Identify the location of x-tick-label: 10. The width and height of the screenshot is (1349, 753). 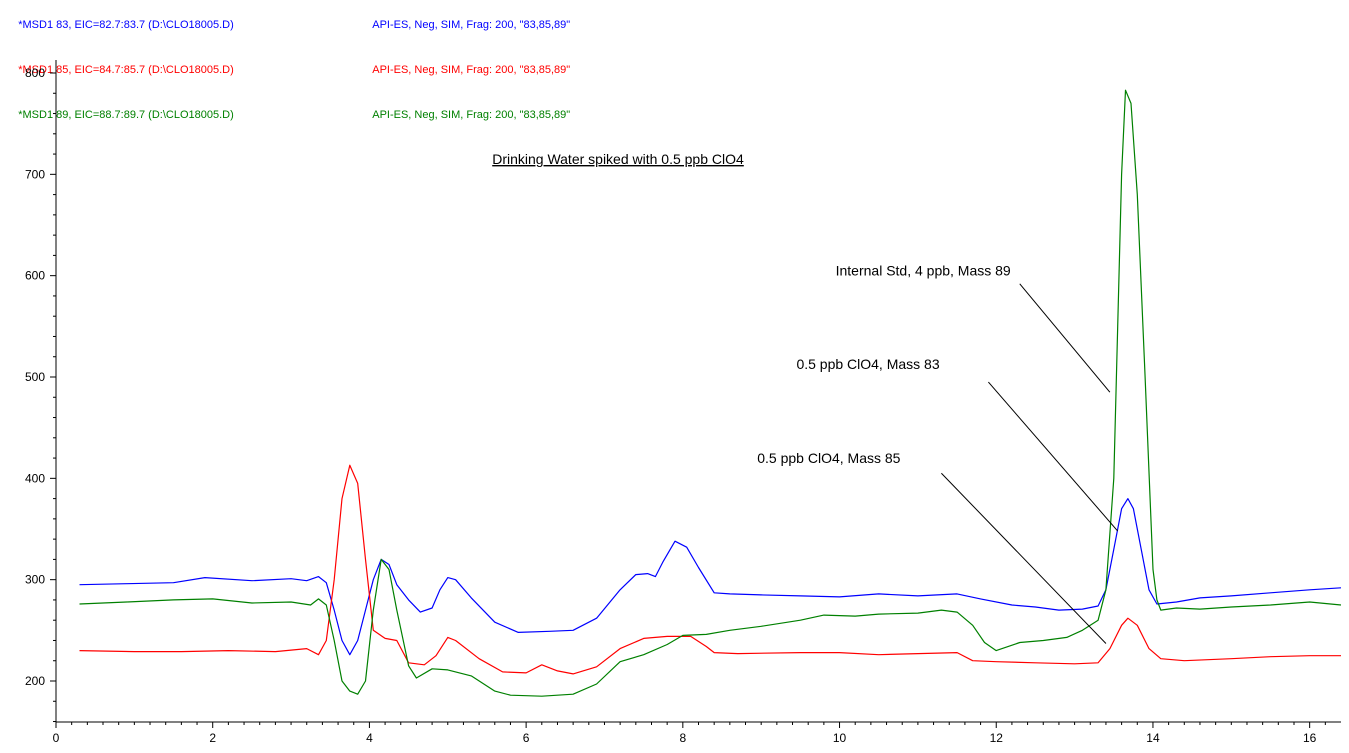
(840, 738).